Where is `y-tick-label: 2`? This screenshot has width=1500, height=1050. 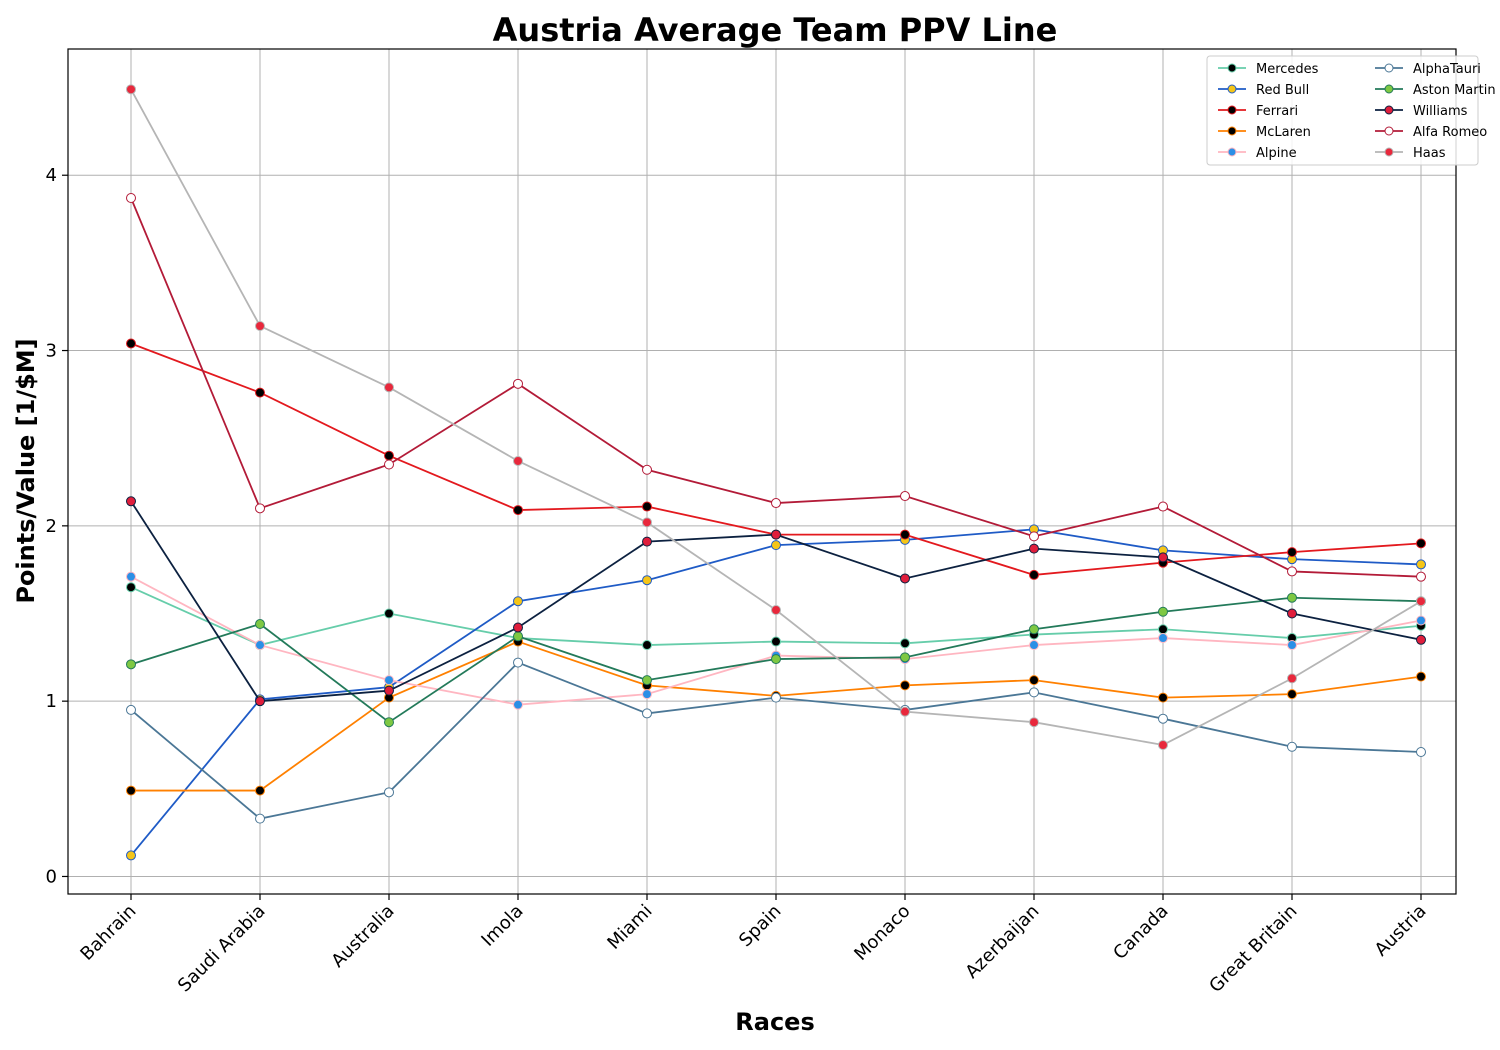
y-tick-label: 2 is located at coordinates (51, 526).